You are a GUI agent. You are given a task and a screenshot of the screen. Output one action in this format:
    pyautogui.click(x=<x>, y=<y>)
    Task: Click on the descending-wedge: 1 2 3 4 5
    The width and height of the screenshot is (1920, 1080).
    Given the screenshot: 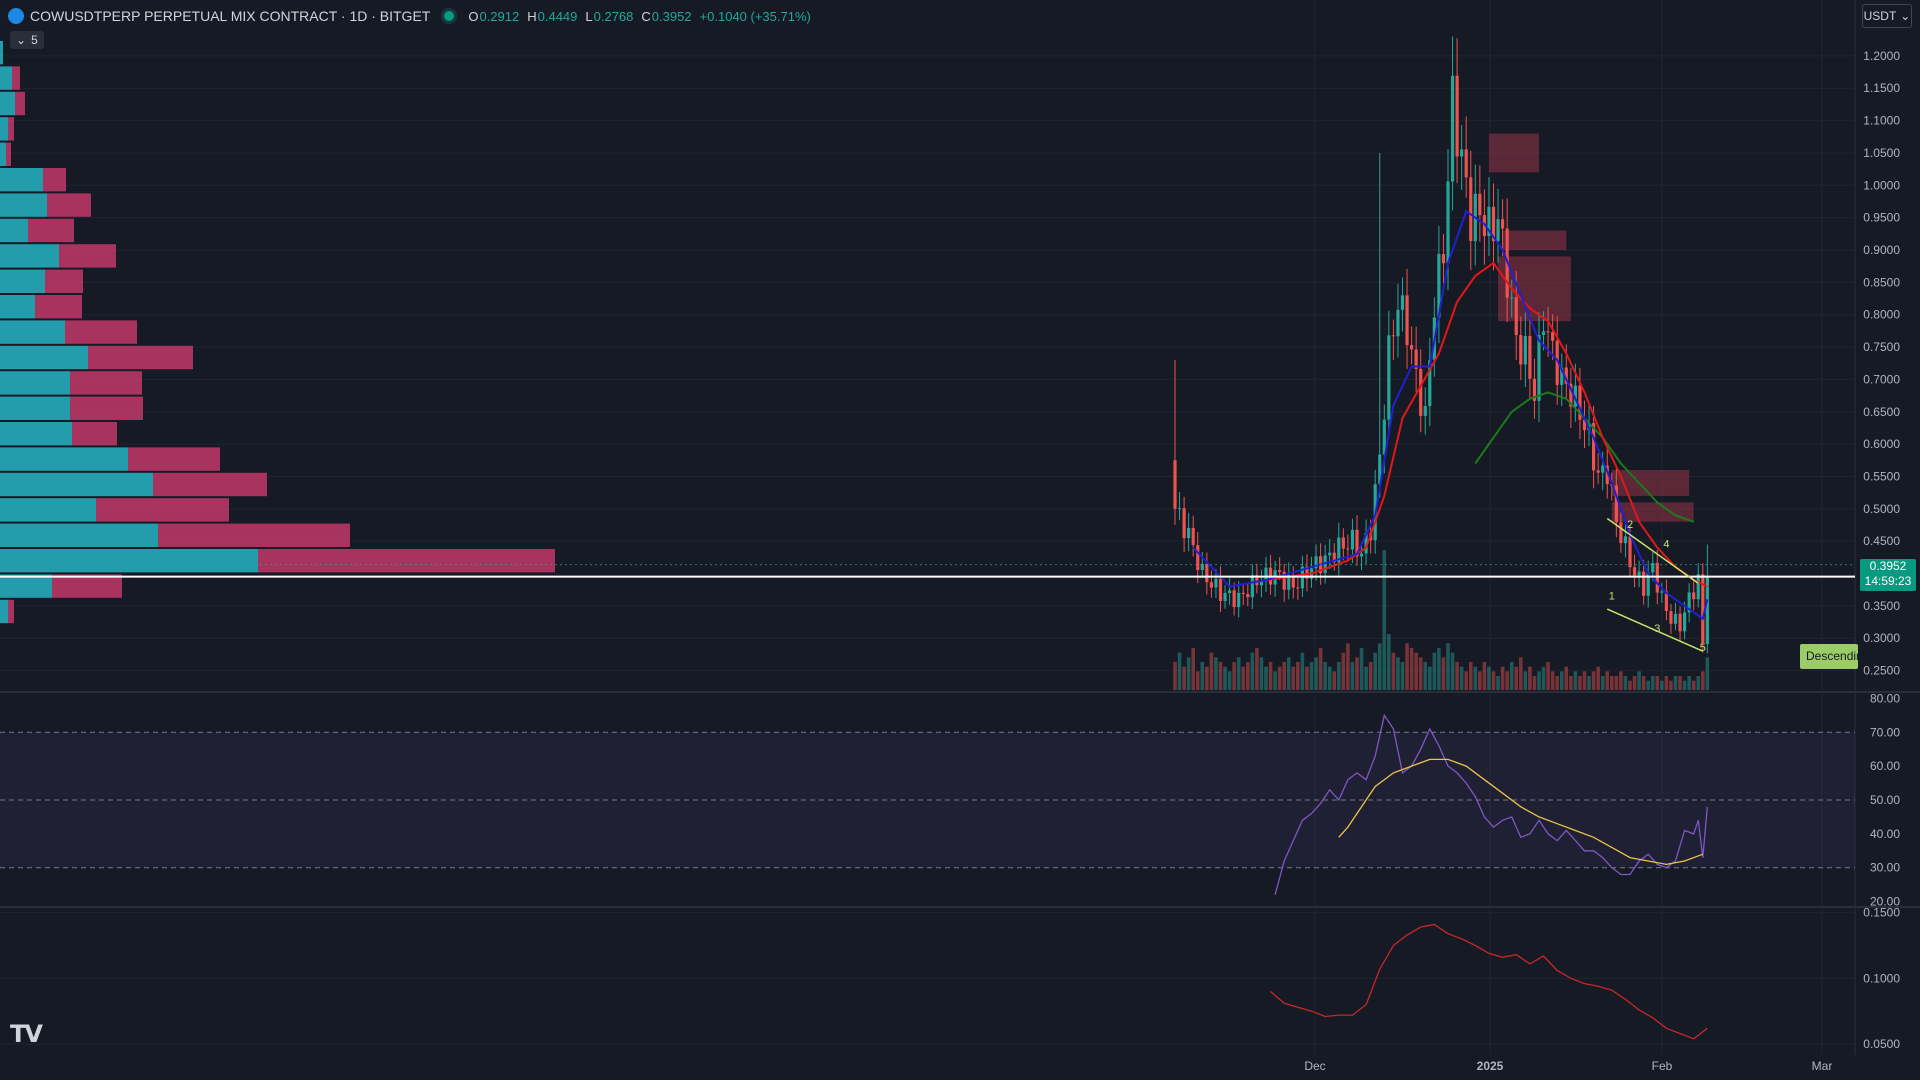 What is the action you would take?
    pyautogui.click(x=1656, y=586)
    